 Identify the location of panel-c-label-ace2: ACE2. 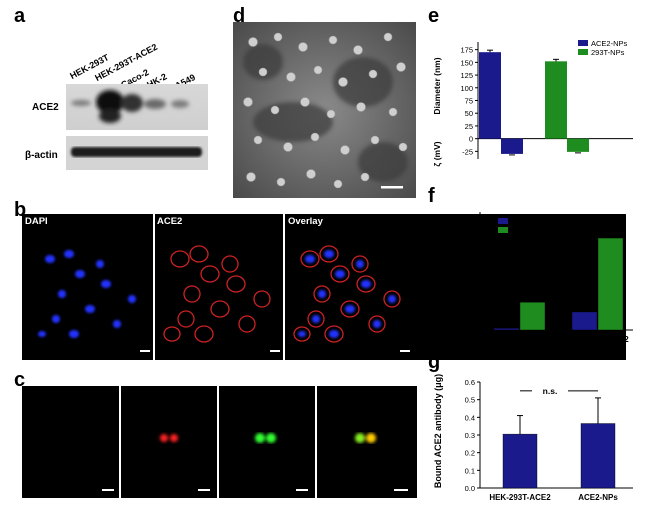
(136, 393).